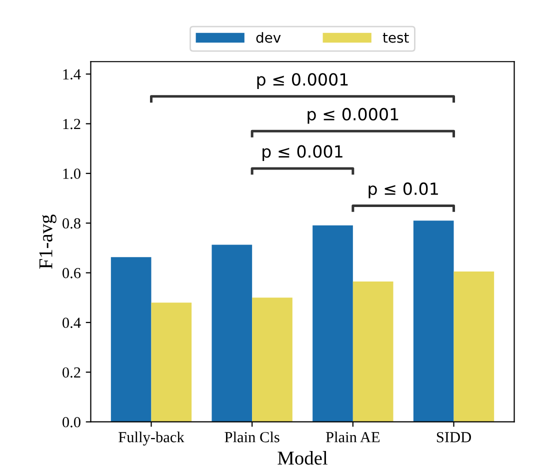 This screenshot has height=474, width=550. Describe the element at coordinates (303, 458) in the screenshot. I see `x-axis-title: Model` at that location.